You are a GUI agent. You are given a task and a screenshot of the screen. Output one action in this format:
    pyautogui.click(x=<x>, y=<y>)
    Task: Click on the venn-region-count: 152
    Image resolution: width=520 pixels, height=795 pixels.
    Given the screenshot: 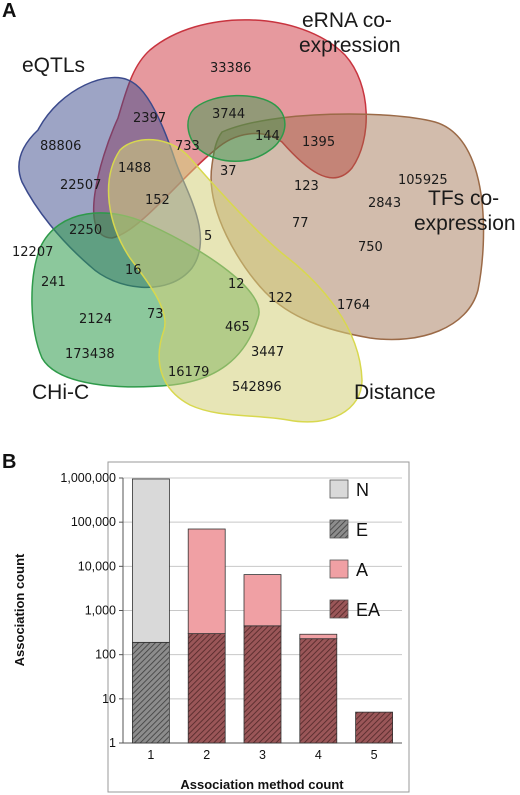 What is the action you would take?
    pyautogui.click(x=157, y=200)
    